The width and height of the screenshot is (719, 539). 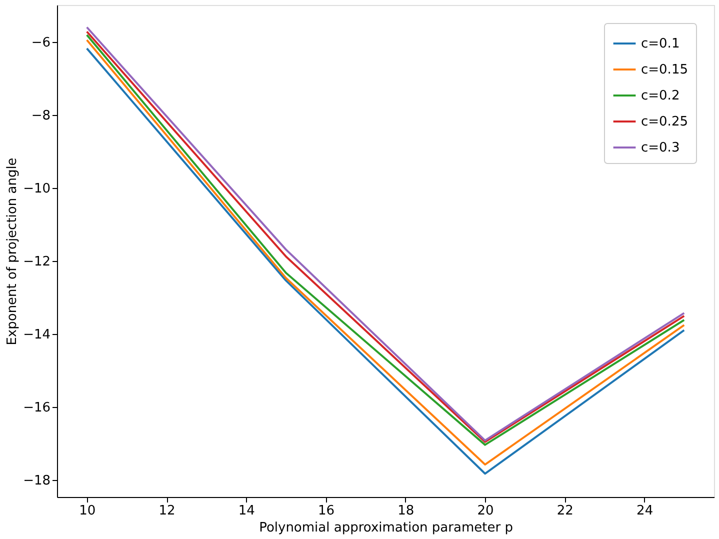 What do you see at coordinates (36, 480) in the screenshot?
I see `y-tick-label: −18` at bounding box center [36, 480].